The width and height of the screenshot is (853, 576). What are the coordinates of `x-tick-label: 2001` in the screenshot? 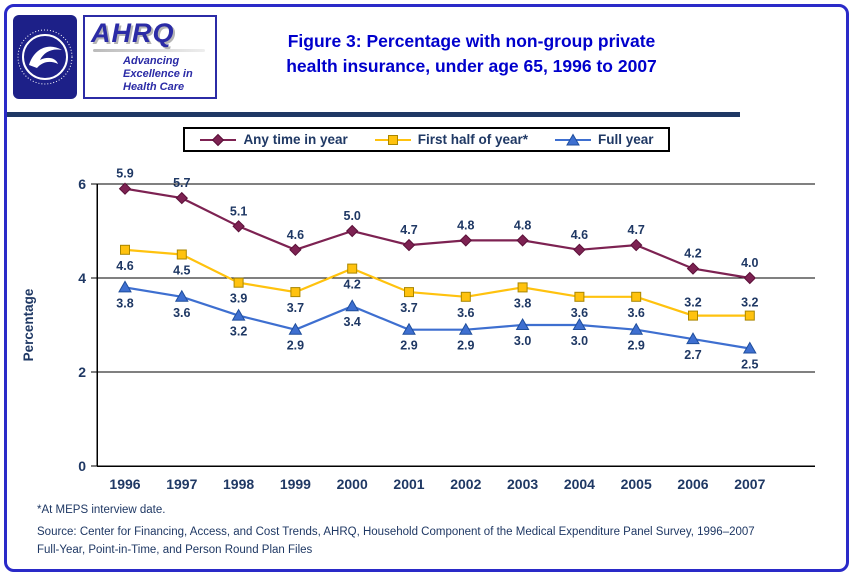 It's located at (408, 484).